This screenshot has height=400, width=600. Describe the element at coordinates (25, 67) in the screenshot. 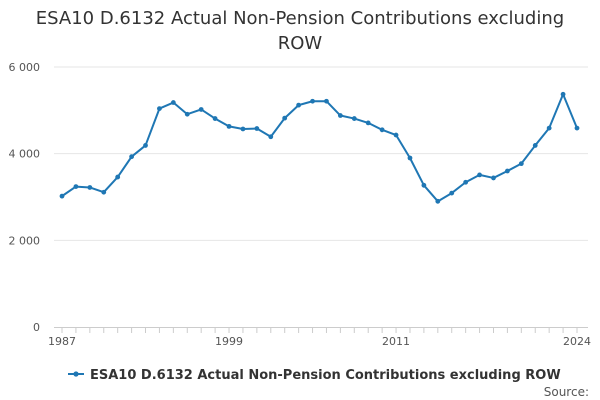

I see `y-tick-label-3: 6 000` at that location.